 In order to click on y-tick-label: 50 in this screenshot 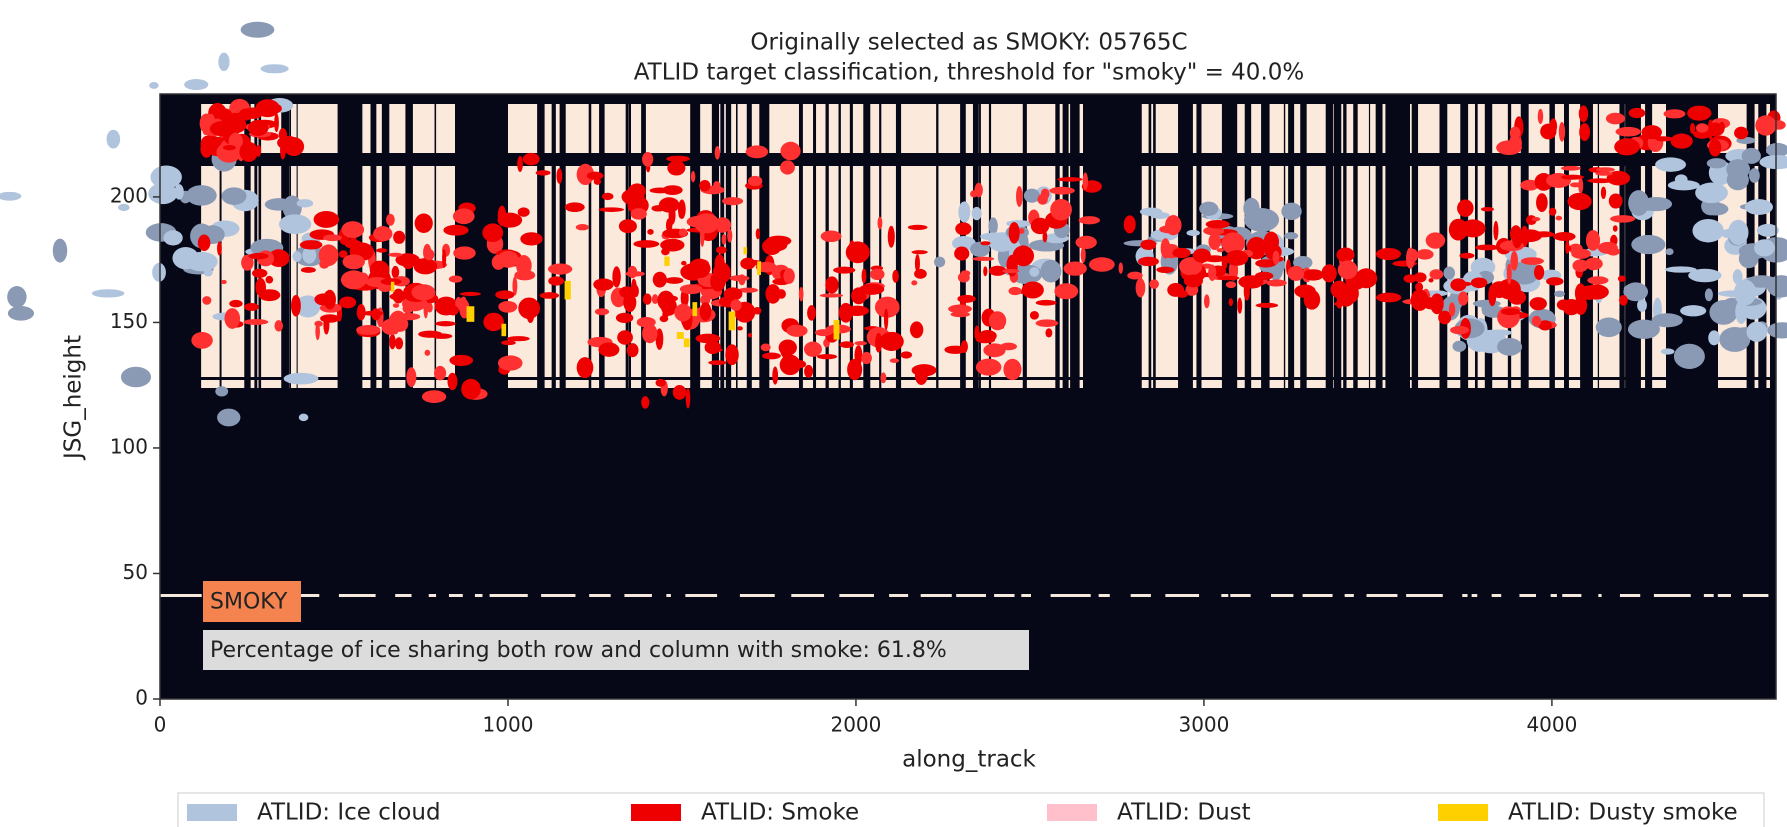, I will do `click(135, 572)`.